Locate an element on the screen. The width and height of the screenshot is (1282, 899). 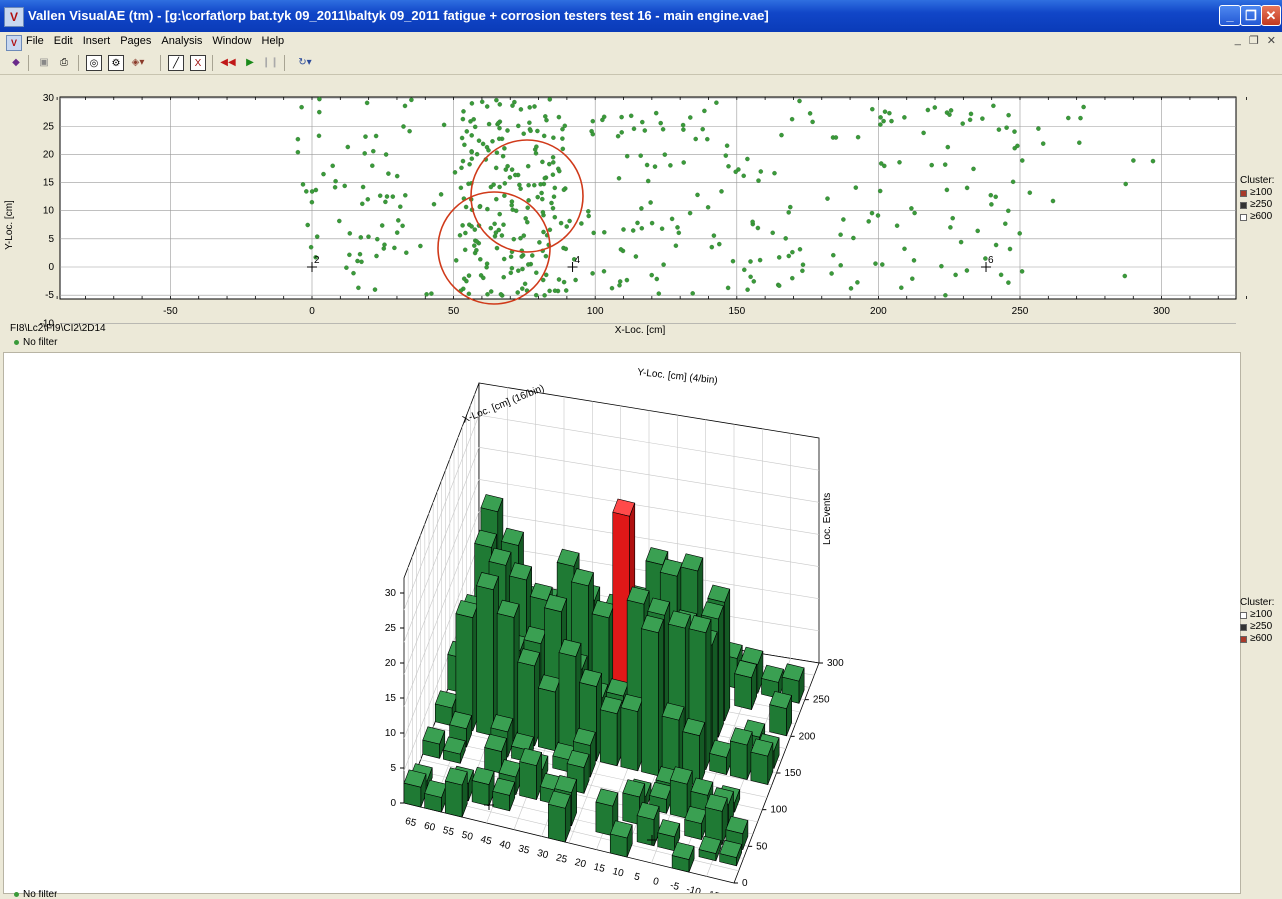
mdi-close-button: ✕ is located at coordinates (1271, 41).